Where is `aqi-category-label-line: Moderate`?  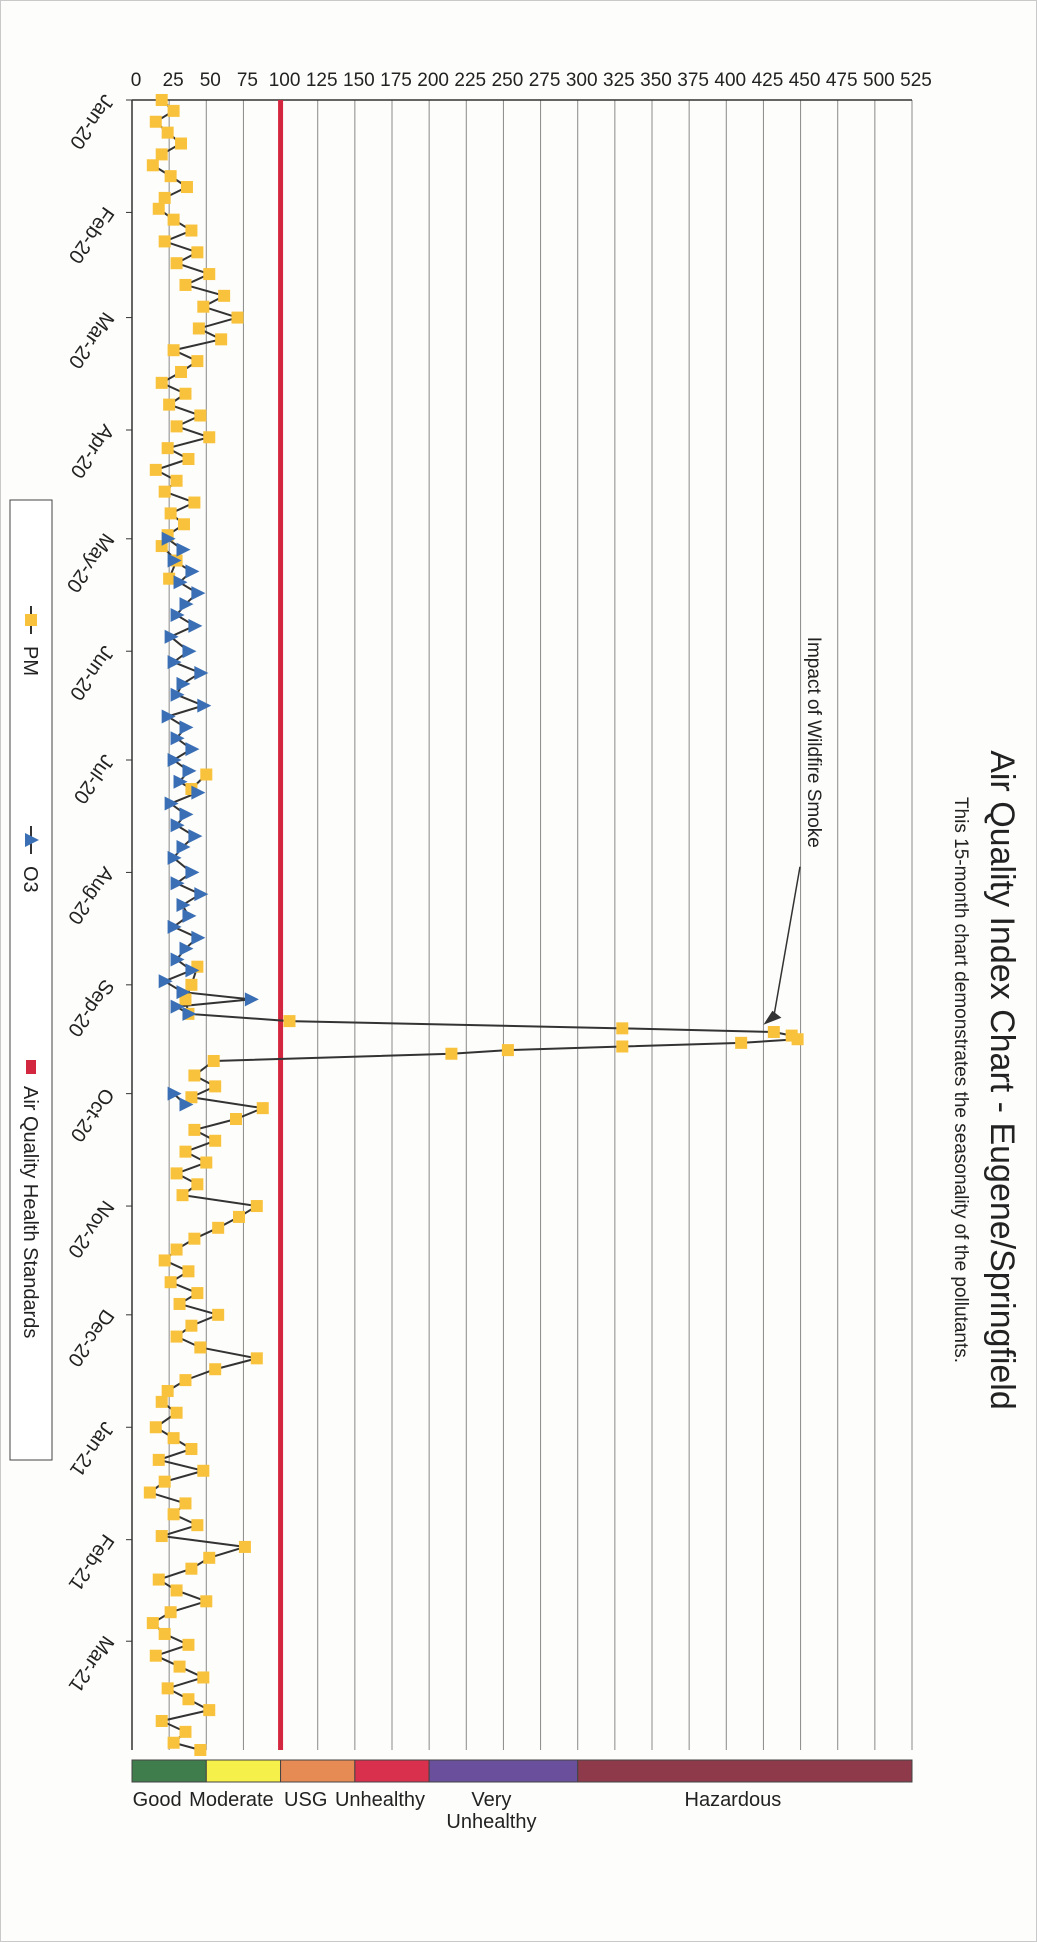 aqi-category-label-line: Moderate is located at coordinates (231, 1800).